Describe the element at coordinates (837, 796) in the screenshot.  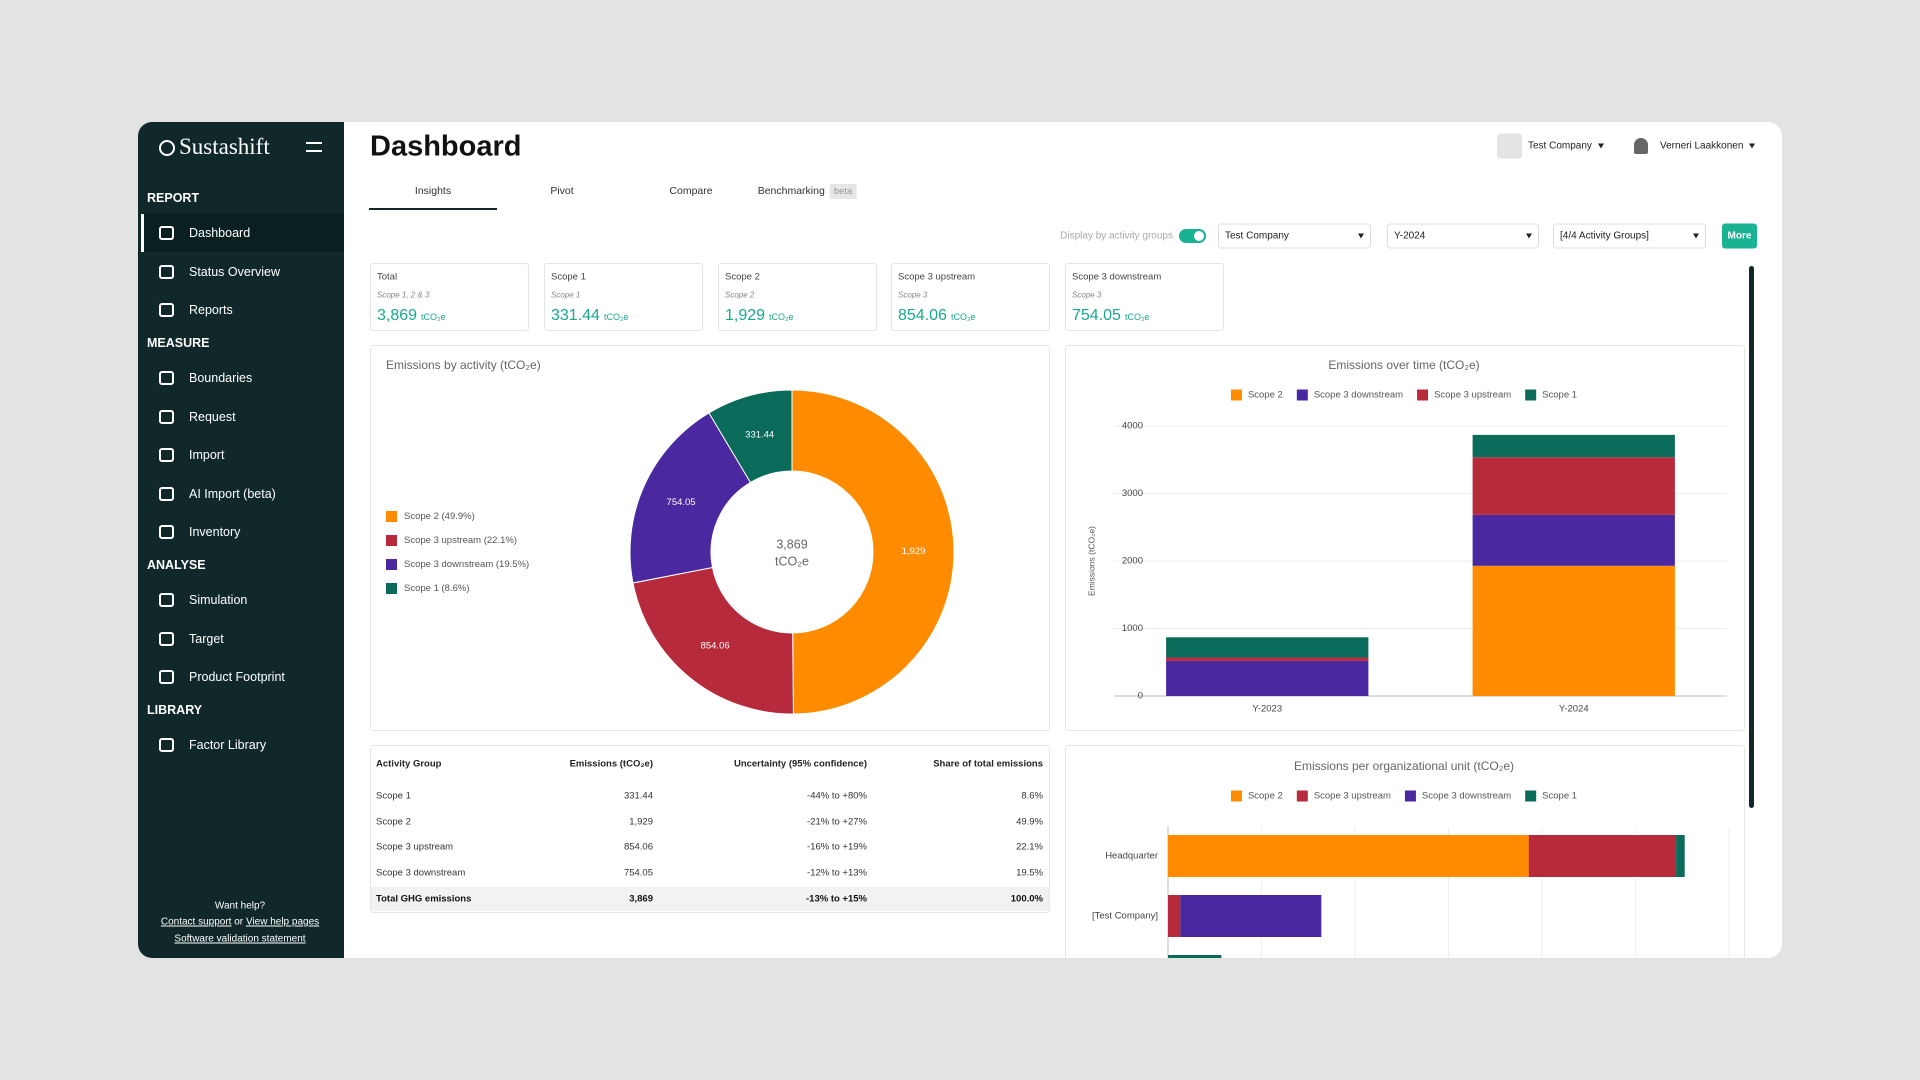
I see `table-cell: -44% to +80%` at that location.